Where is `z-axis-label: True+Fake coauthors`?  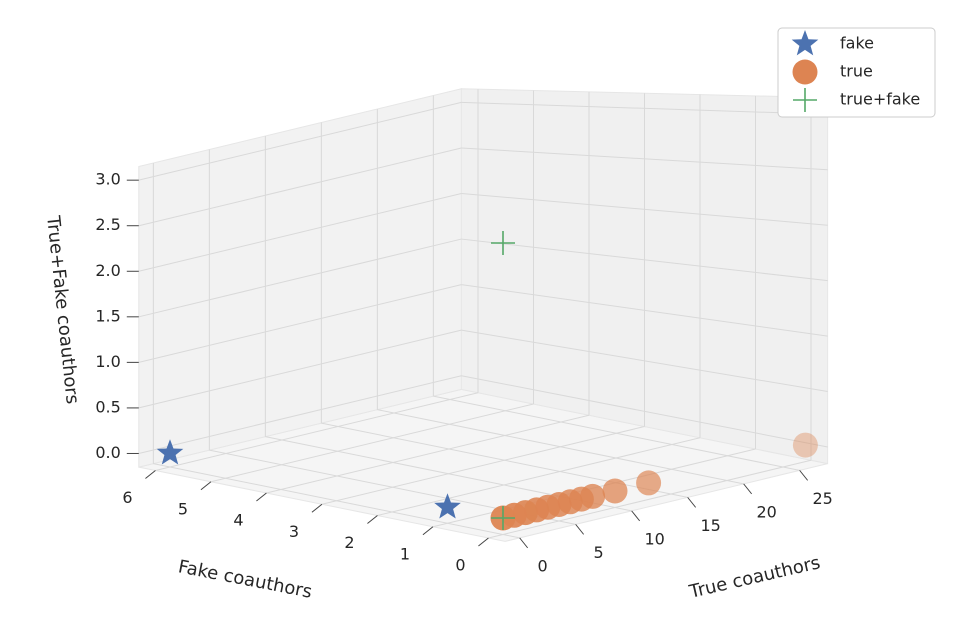 z-axis-label: True+Fake coauthors is located at coordinates (62, 309).